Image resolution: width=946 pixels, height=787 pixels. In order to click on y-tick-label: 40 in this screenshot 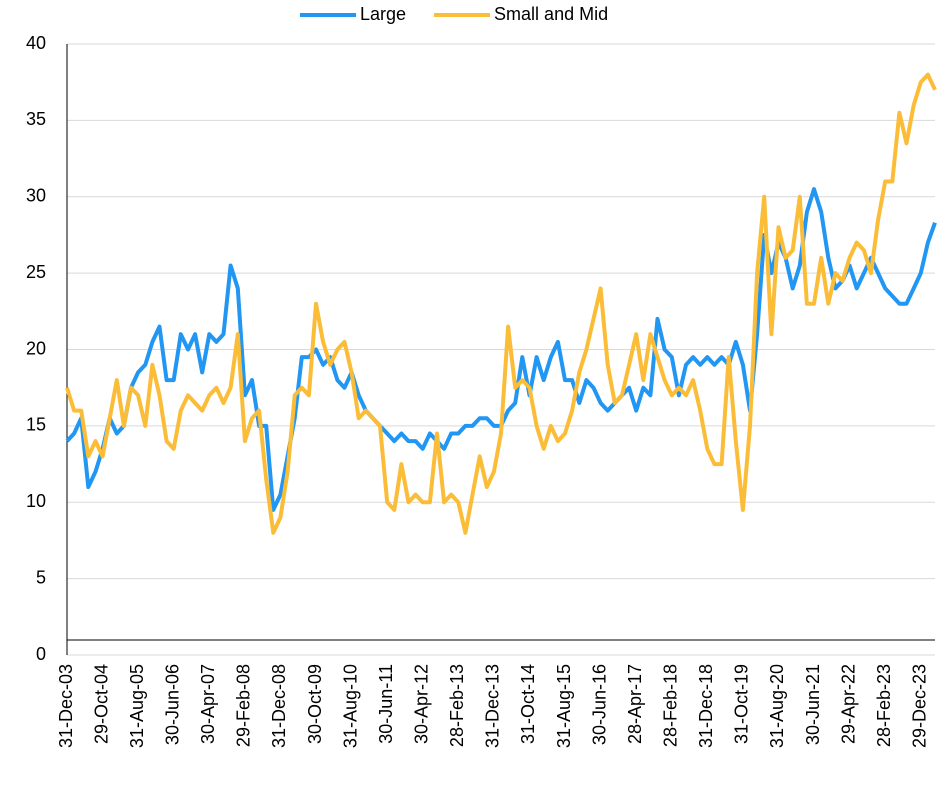, I will do `click(36, 43)`.